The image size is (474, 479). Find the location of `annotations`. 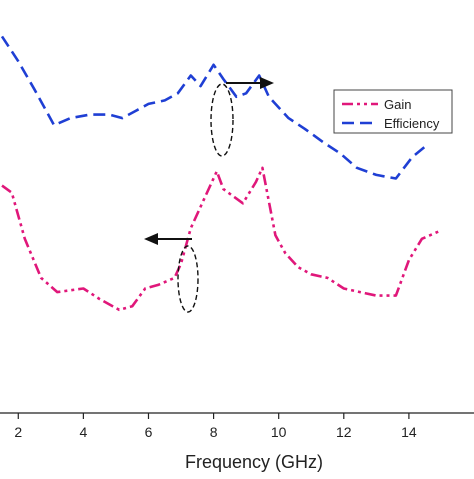

annotations is located at coordinates (209, 195).